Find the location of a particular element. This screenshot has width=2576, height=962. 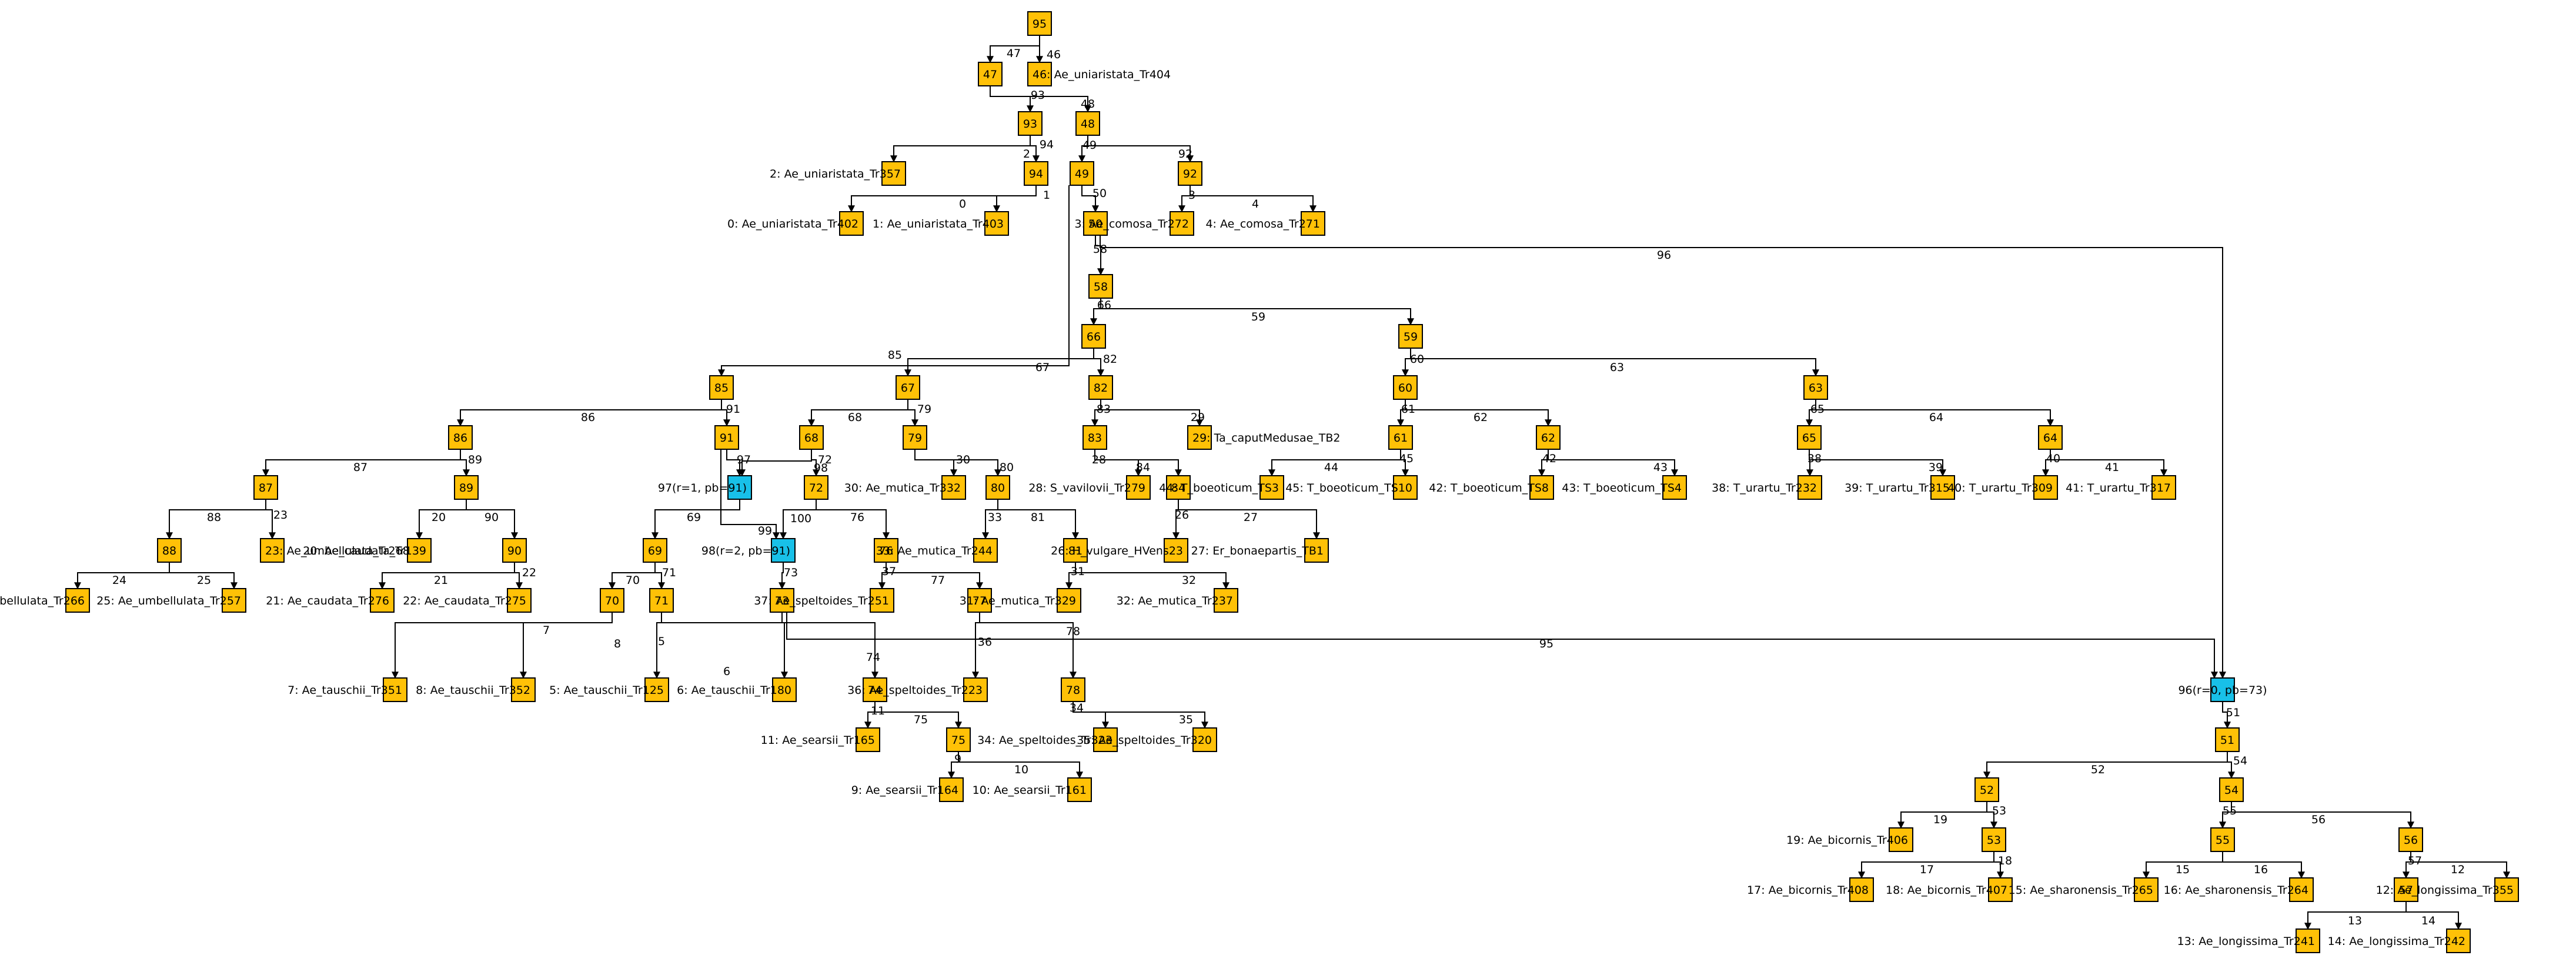

node-L17: 17: Ae_bicornis_Tr408 is located at coordinates (1810, 889).